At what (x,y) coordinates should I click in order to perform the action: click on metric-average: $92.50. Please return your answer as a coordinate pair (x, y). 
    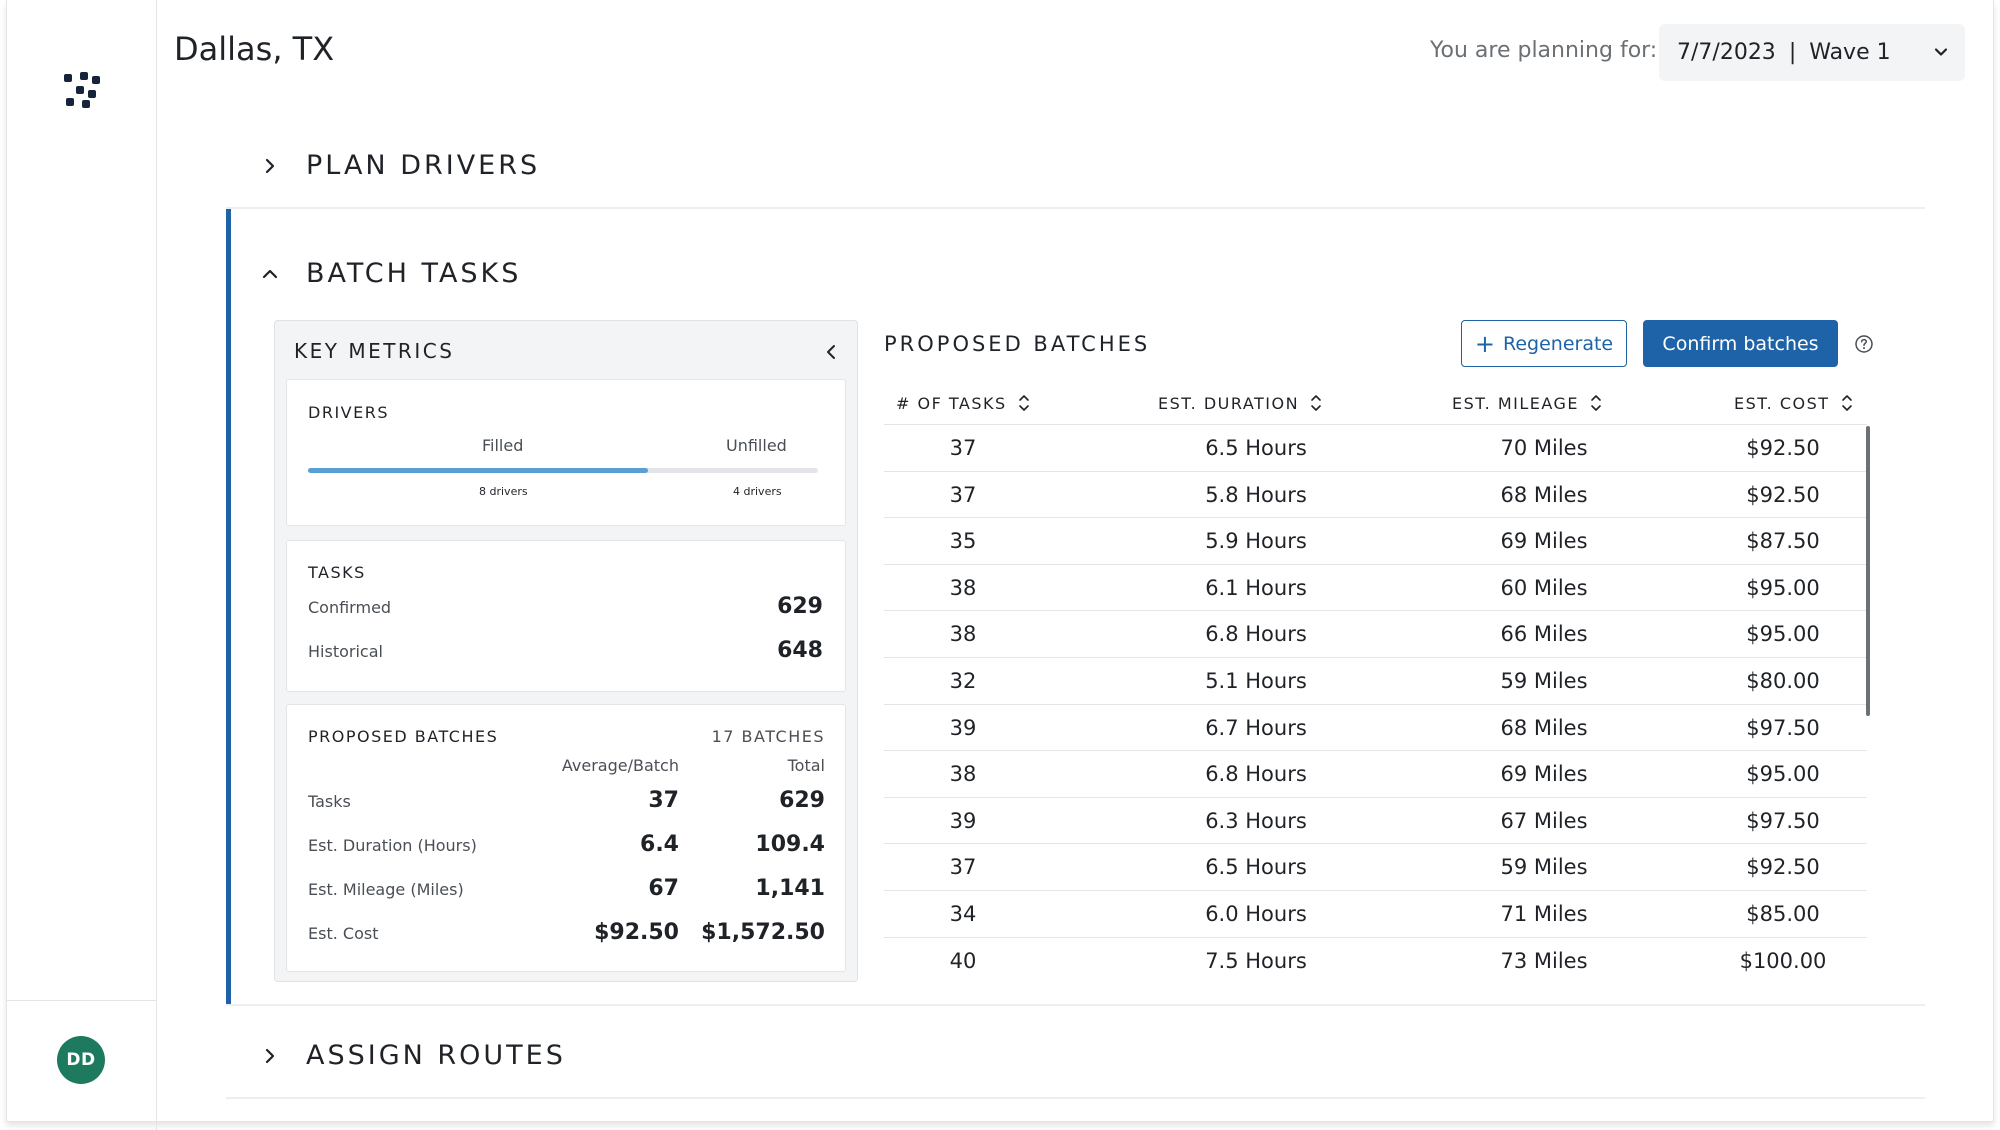
    Looking at the image, I should click on (636, 932).